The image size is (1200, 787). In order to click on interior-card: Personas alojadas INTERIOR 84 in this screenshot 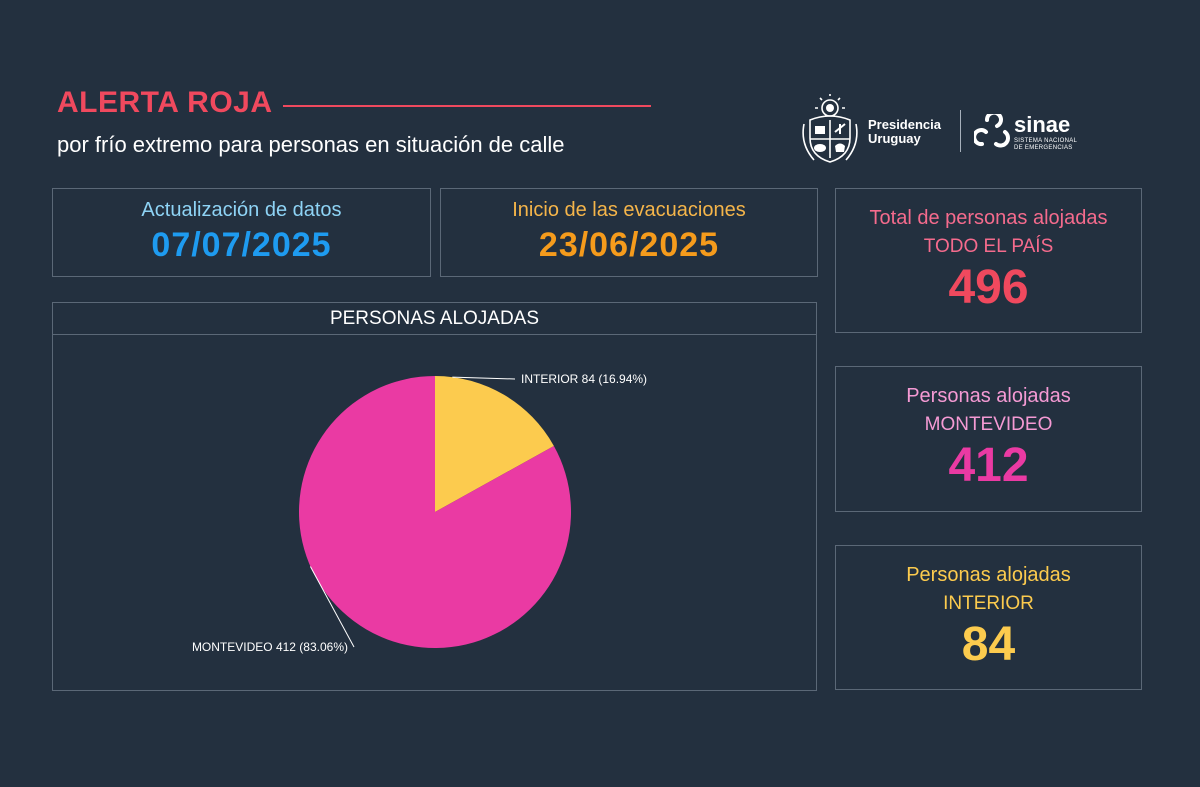, I will do `click(988, 617)`.